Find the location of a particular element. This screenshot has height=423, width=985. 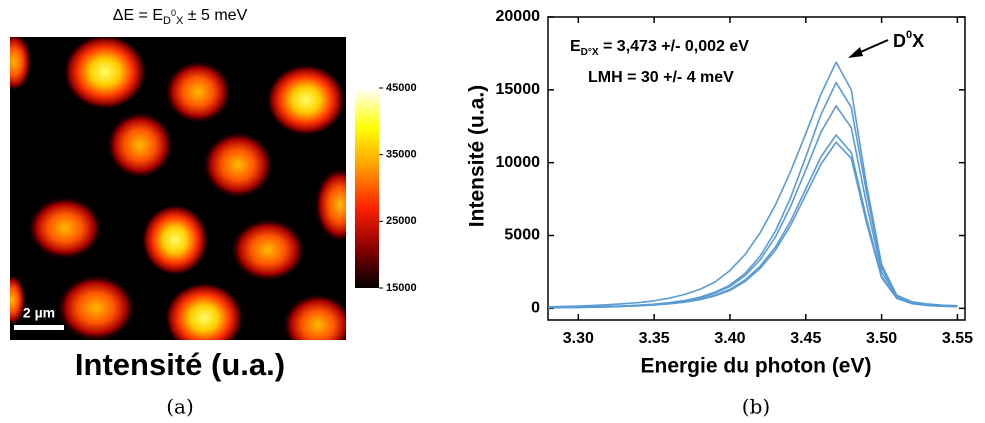

peak-annotation: D0X is located at coordinates (908, 40).